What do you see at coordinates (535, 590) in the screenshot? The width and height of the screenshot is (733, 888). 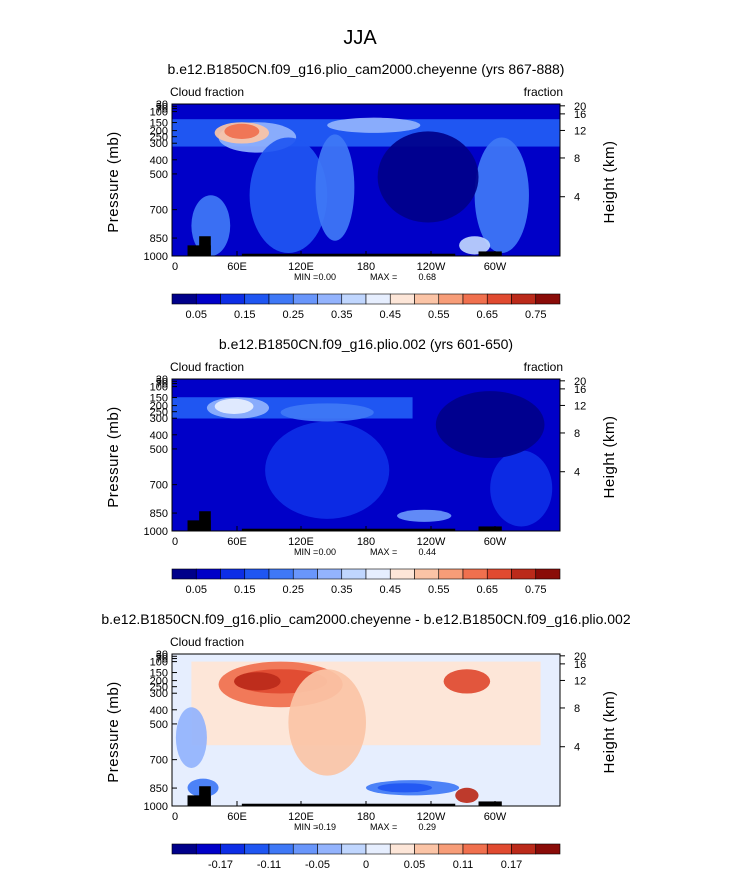 I see `colorbar-tick-label: 0.75` at bounding box center [535, 590].